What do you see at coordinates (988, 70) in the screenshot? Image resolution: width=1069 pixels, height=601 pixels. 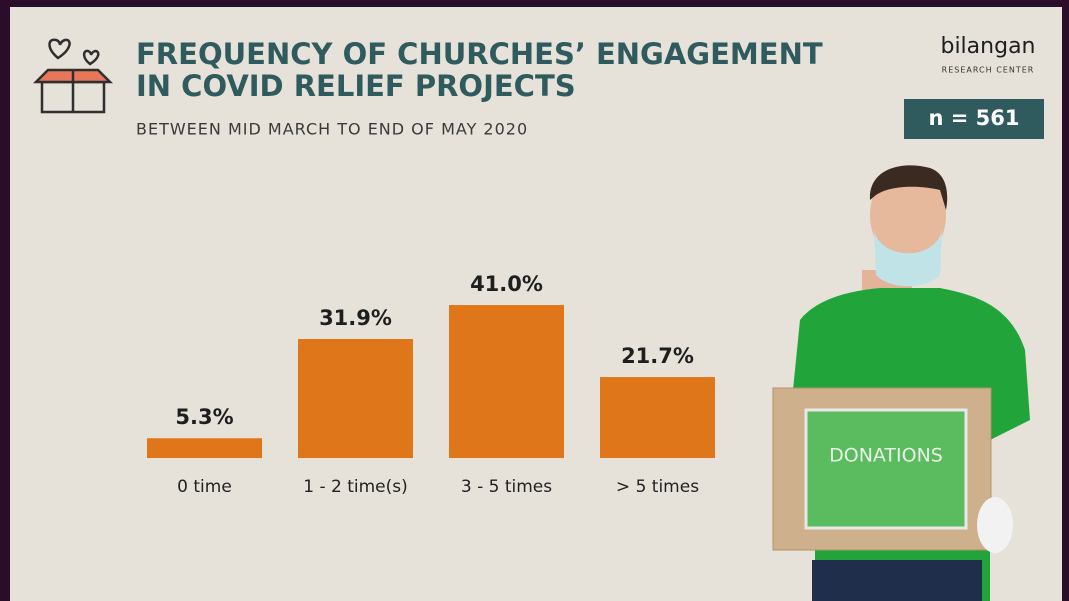 I see `brand-tagline: RESEARCH CENTER` at bounding box center [988, 70].